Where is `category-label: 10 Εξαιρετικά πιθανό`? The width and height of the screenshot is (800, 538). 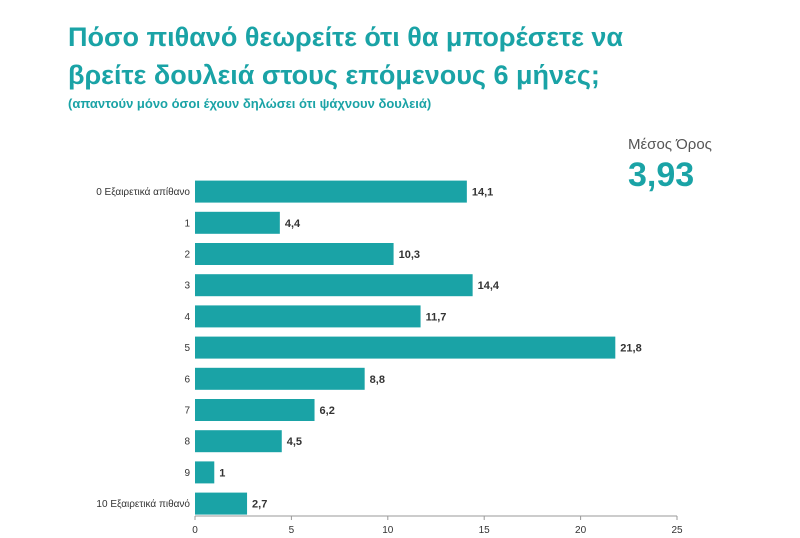 category-label: 10 Εξαιρετικά πιθανό is located at coordinates (143, 504).